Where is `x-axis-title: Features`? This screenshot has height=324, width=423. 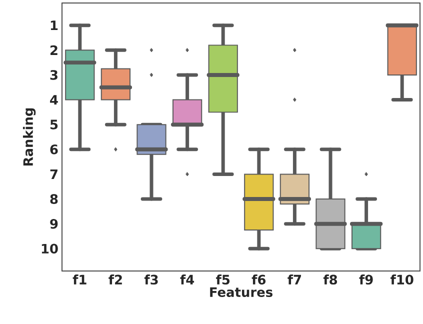
x-axis-title: Features is located at coordinates (241, 292).